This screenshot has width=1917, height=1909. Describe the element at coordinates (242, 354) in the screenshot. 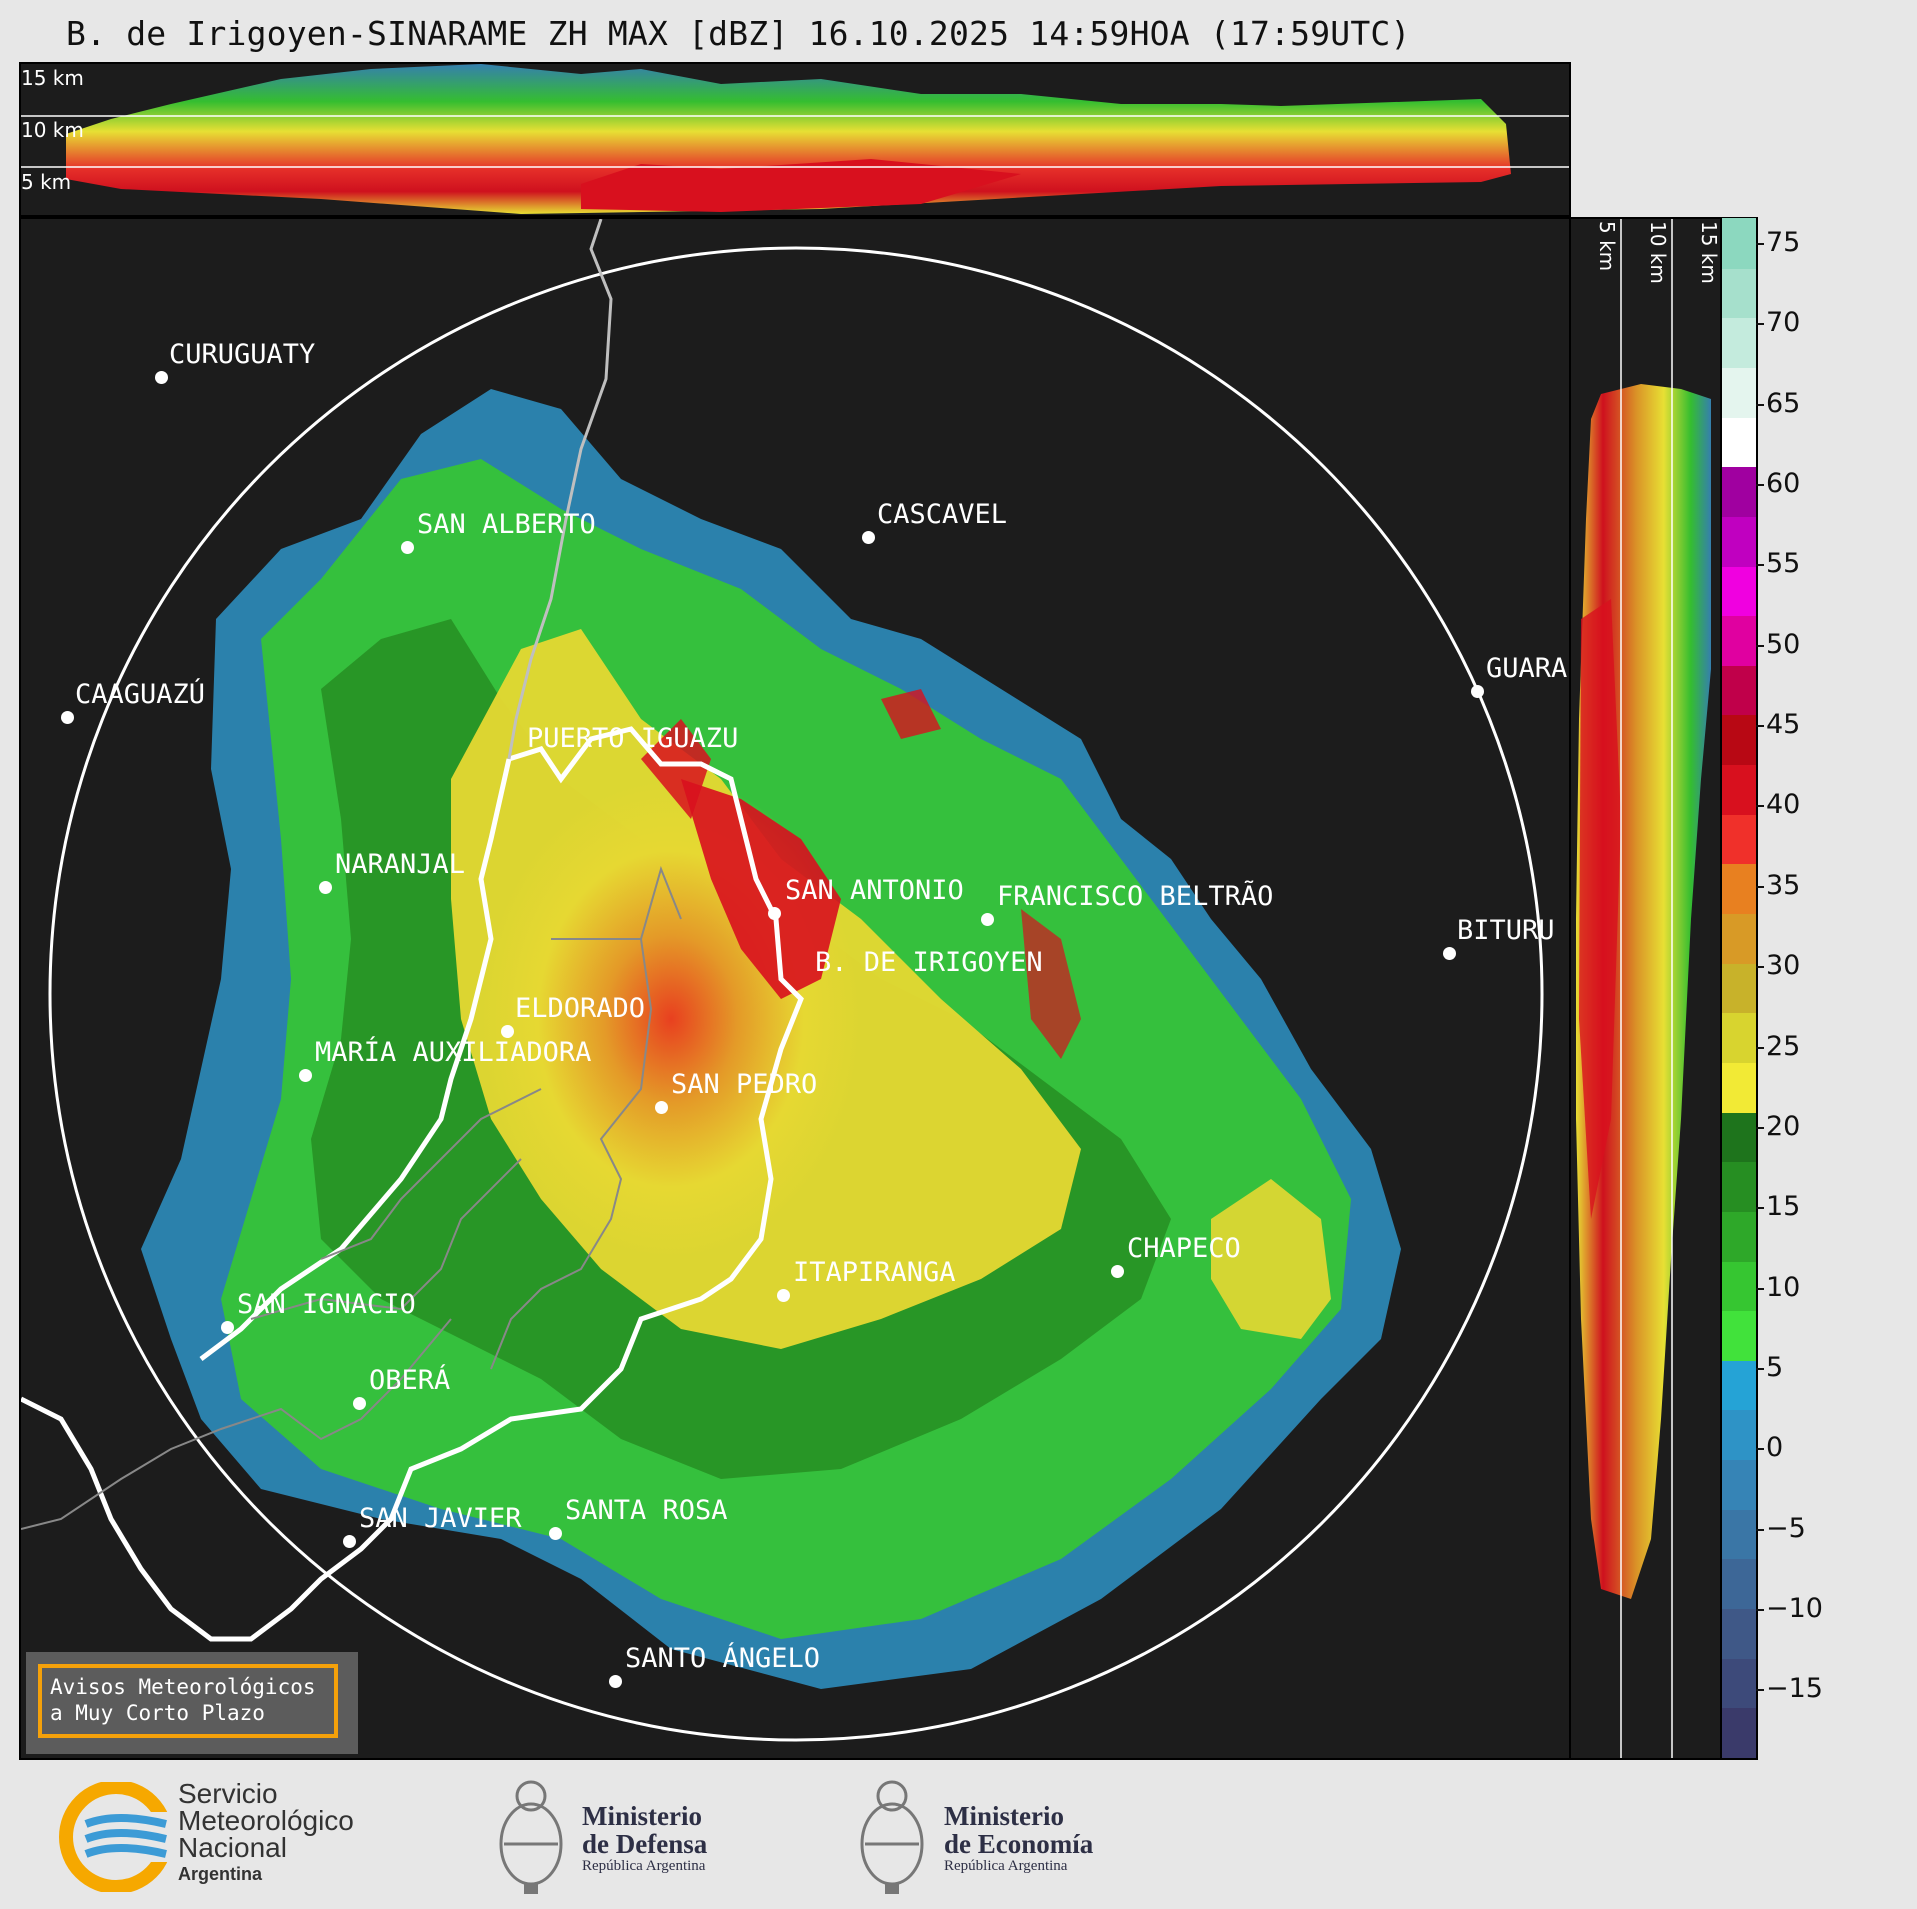

I see `city-label-curuguaty: CURUGUATY` at that location.